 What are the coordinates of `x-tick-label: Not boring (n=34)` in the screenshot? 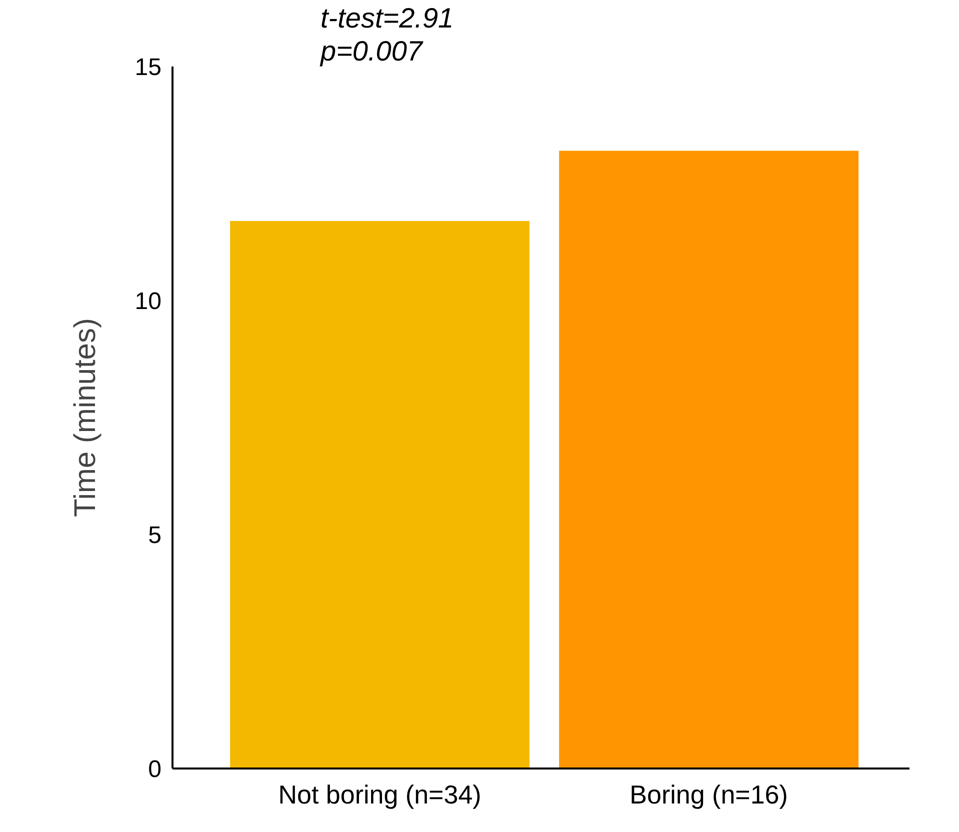 It's located at (380, 795).